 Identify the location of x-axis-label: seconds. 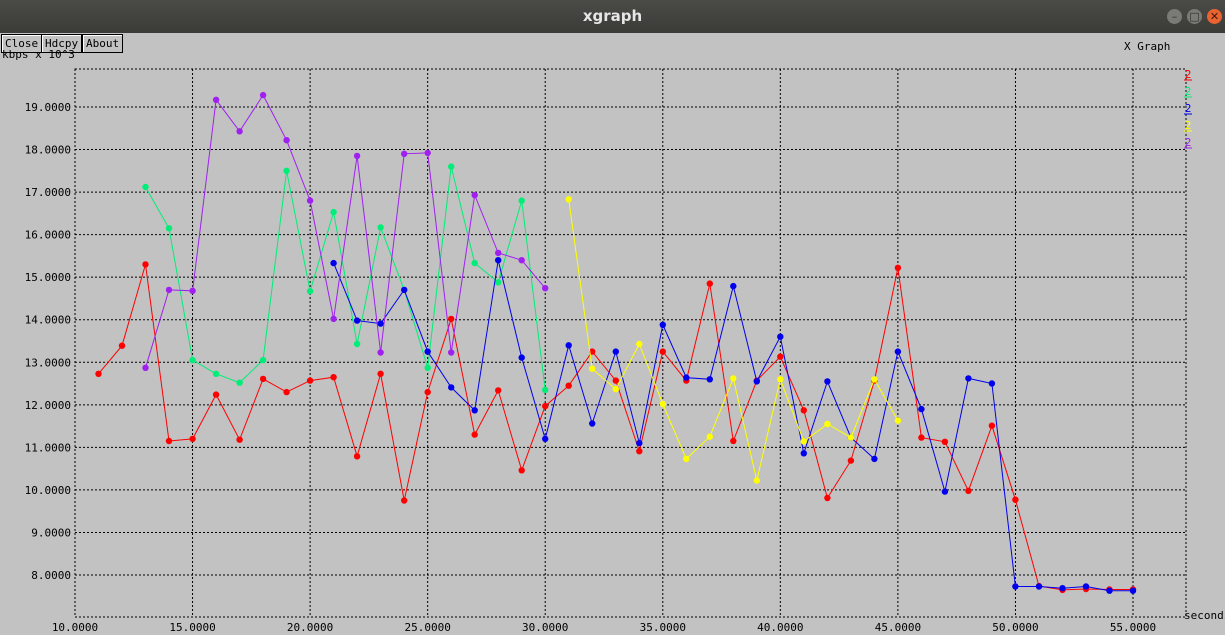
(1204, 615).